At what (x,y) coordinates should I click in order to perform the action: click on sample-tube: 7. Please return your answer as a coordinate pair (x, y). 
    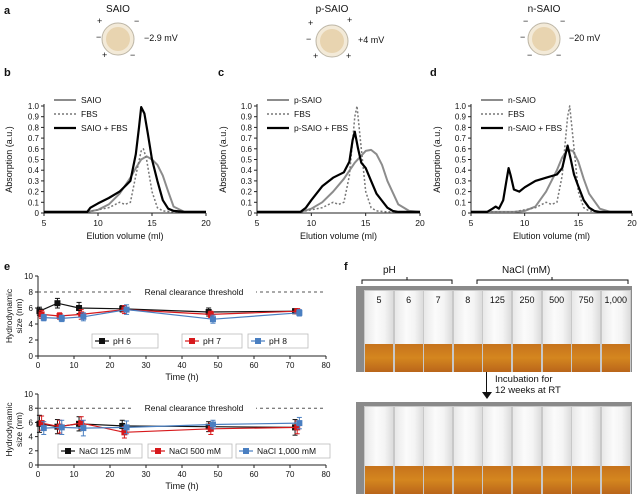
    Looking at the image, I should click on (438, 331).